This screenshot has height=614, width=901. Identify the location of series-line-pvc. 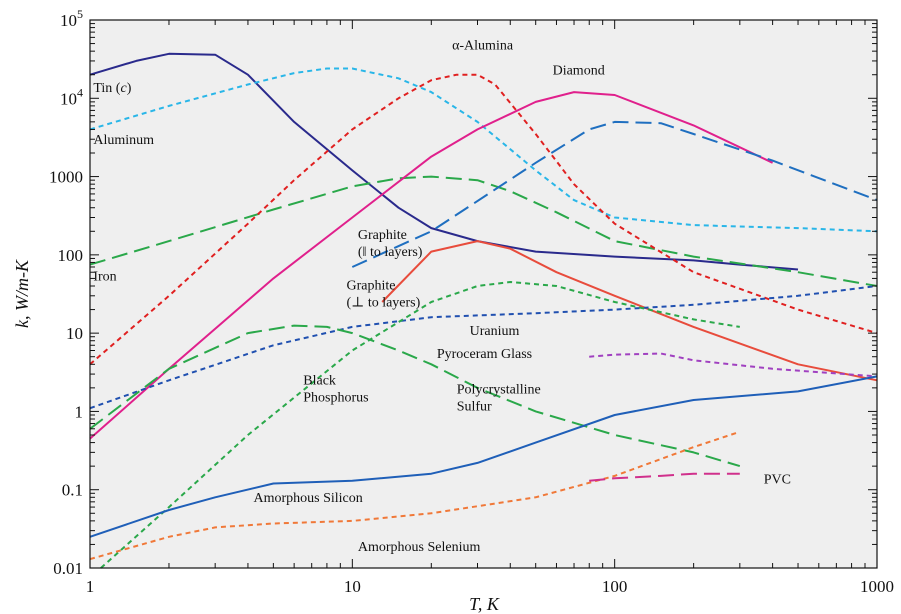
(664, 477).